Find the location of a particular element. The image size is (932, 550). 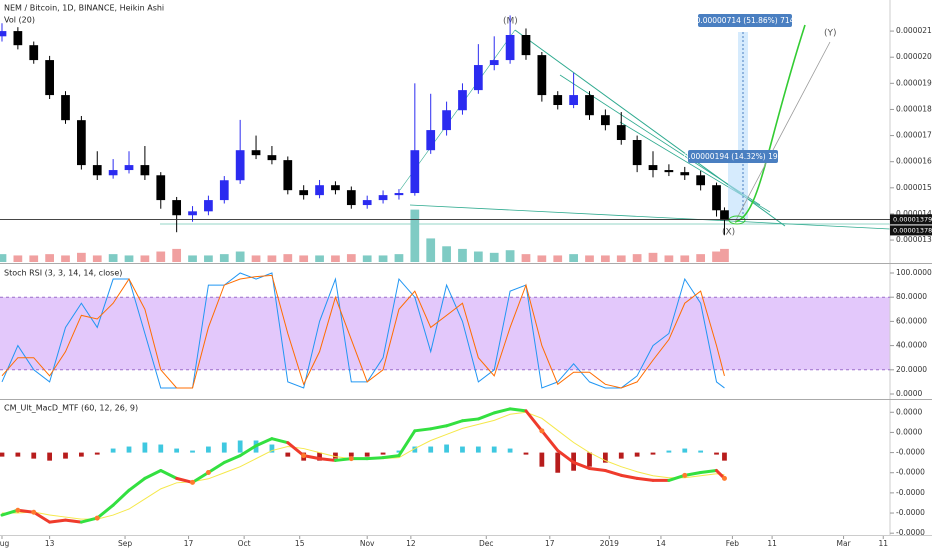

x-tick-label: Sep is located at coordinates (125, 543).